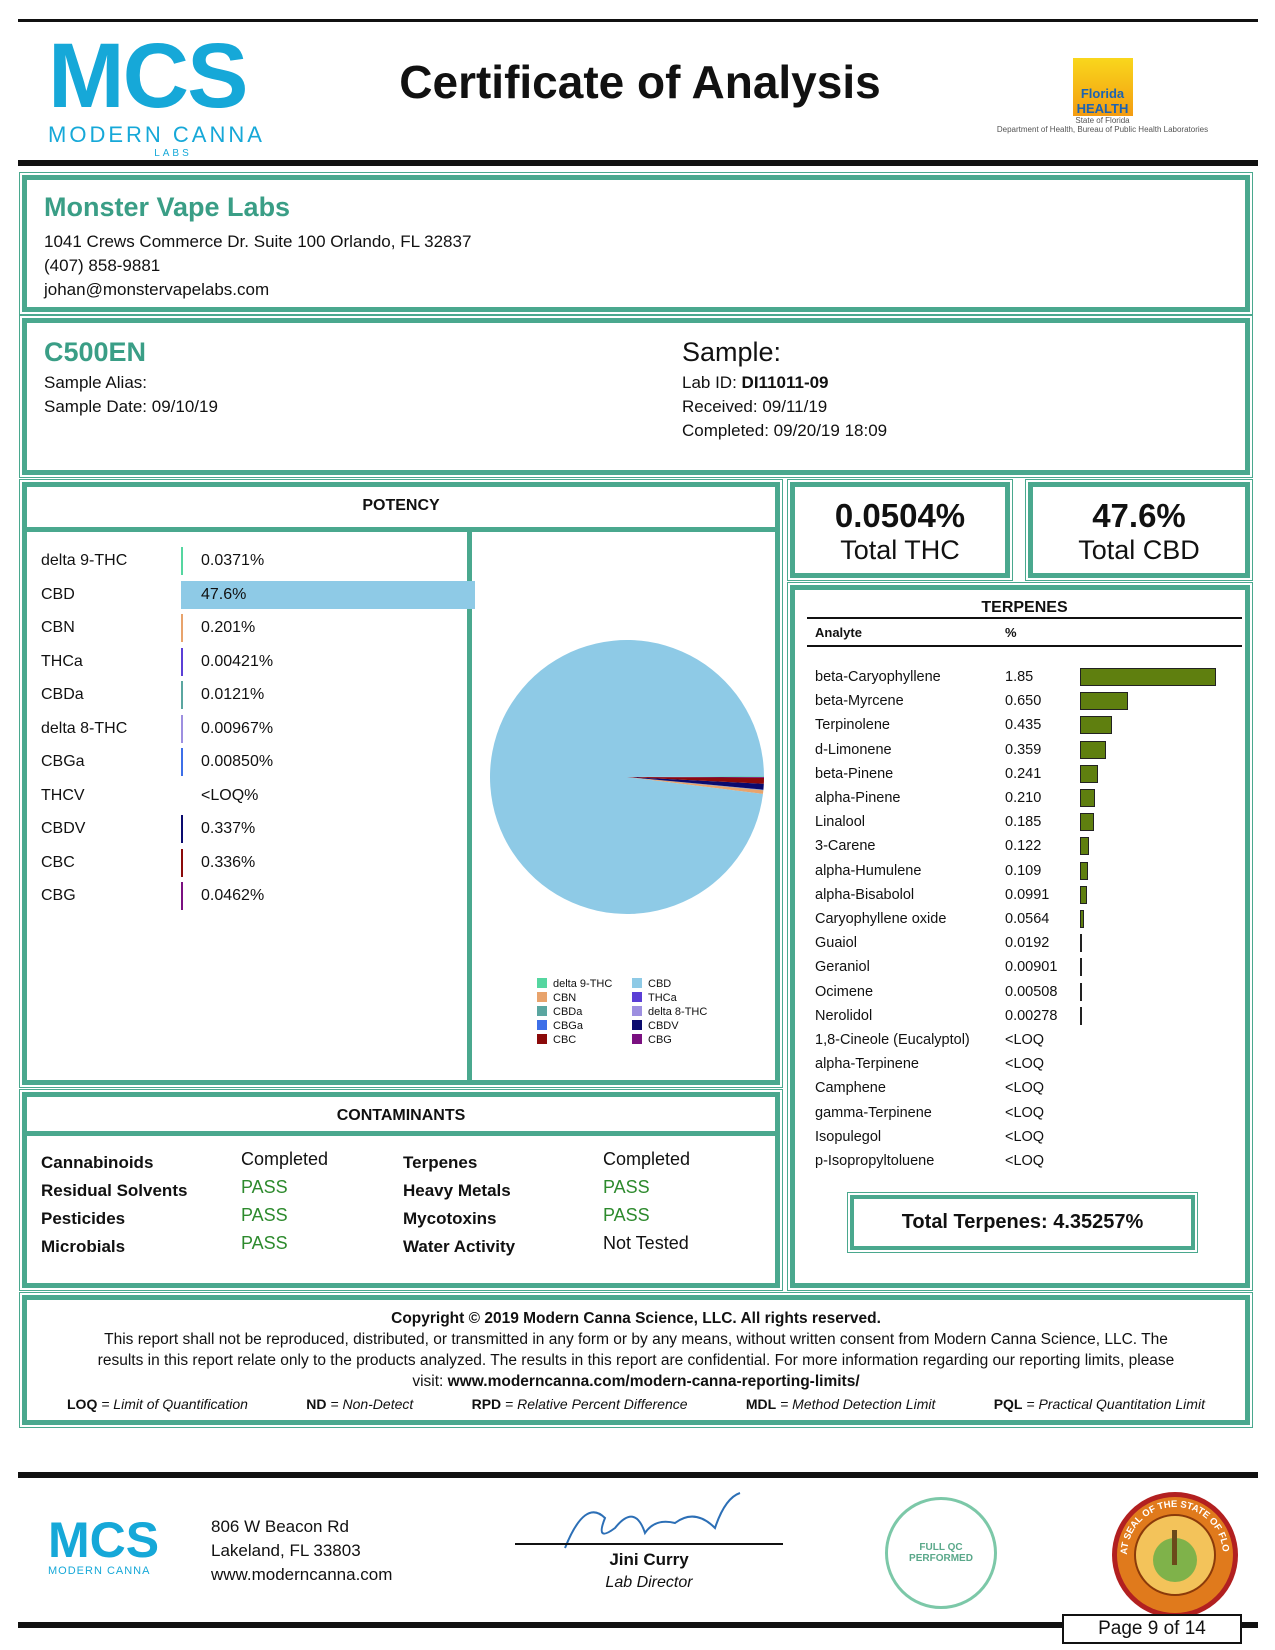 The height and width of the screenshot is (1650, 1275). What do you see at coordinates (1019, 677) in the screenshot?
I see `terpene-value: 1.85` at bounding box center [1019, 677].